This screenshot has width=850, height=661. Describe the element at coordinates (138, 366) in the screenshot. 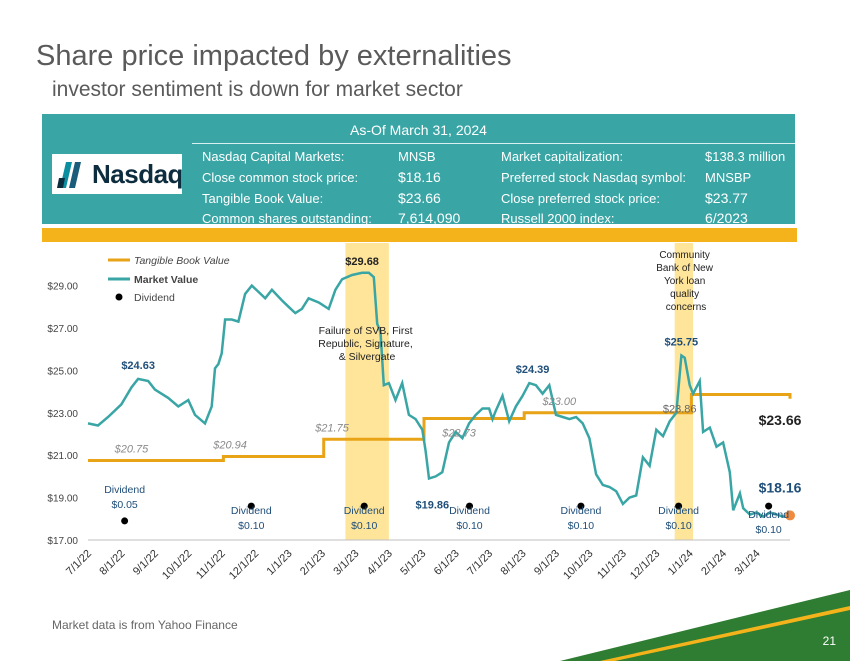

I see `price-annotation: $24.63` at that location.